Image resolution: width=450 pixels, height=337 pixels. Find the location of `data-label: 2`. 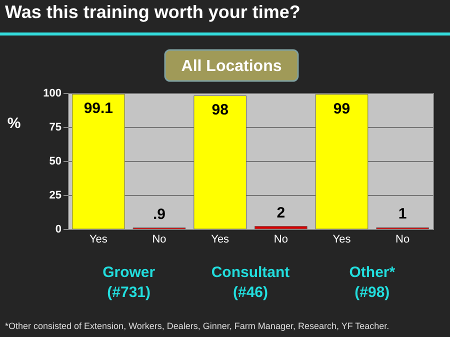

data-label: 2 is located at coordinates (281, 213).